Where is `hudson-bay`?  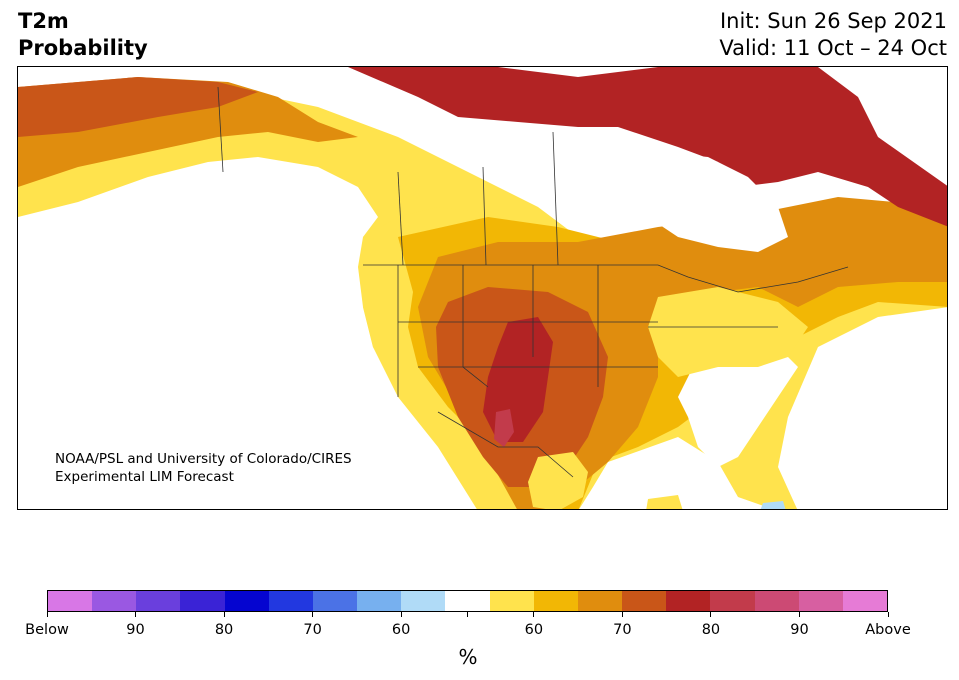
hudson-bay is located at coordinates (703, 202).